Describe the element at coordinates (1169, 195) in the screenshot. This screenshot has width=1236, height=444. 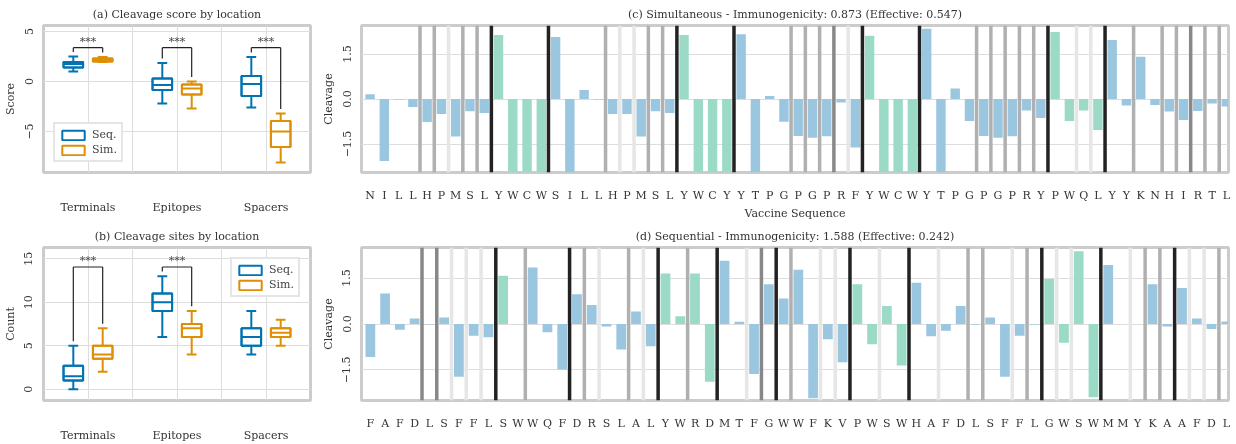
I see `x-tick-label: H` at that location.